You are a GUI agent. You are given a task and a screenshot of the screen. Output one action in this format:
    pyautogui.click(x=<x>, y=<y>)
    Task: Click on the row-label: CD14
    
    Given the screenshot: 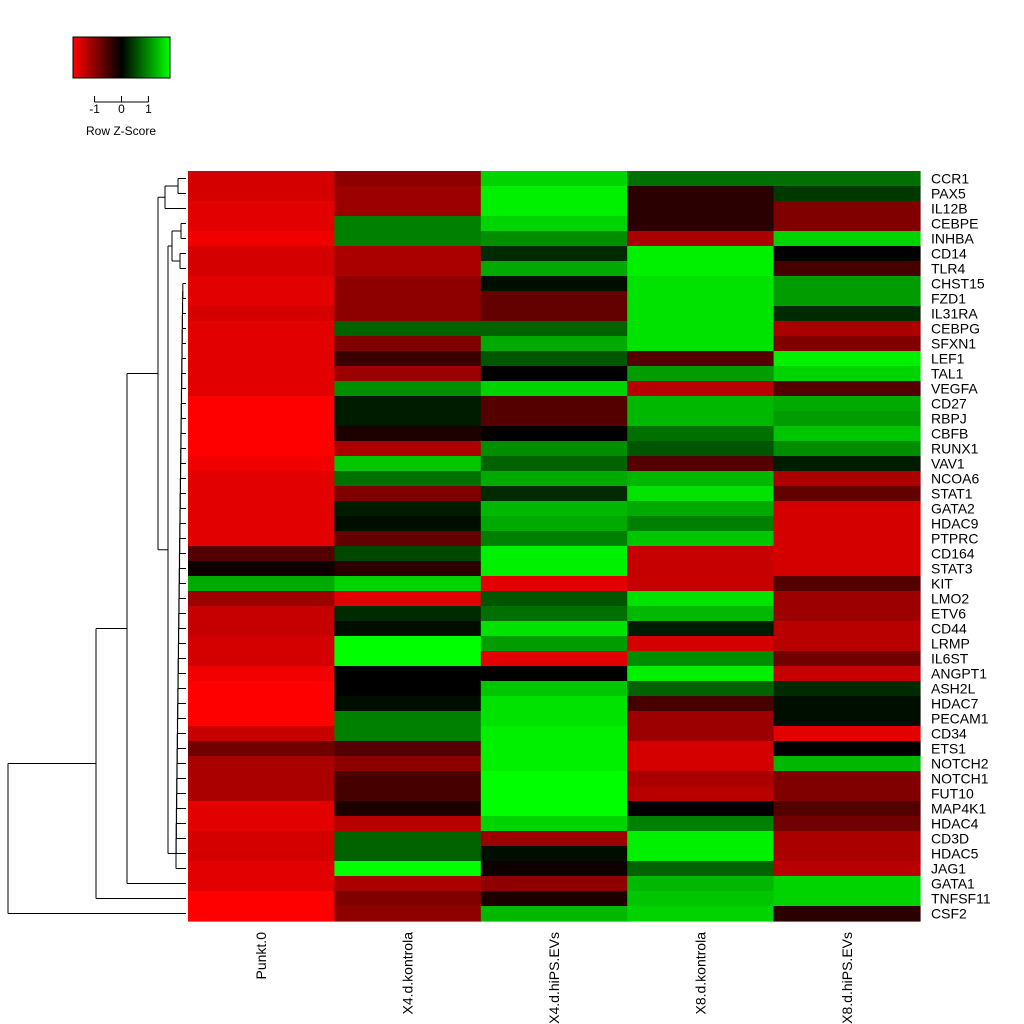 What is the action you would take?
    pyautogui.click(x=949, y=254)
    